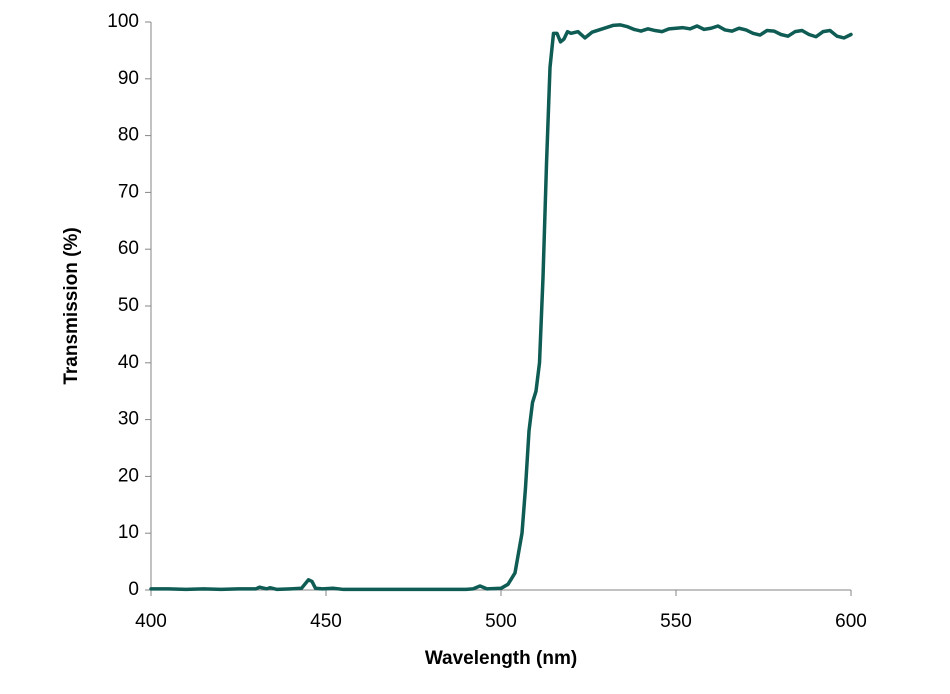 This screenshot has width=950, height=694. Describe the element at coordinates (128, 362) in the screenshot. I see `y-tick-label: 40` at that location.